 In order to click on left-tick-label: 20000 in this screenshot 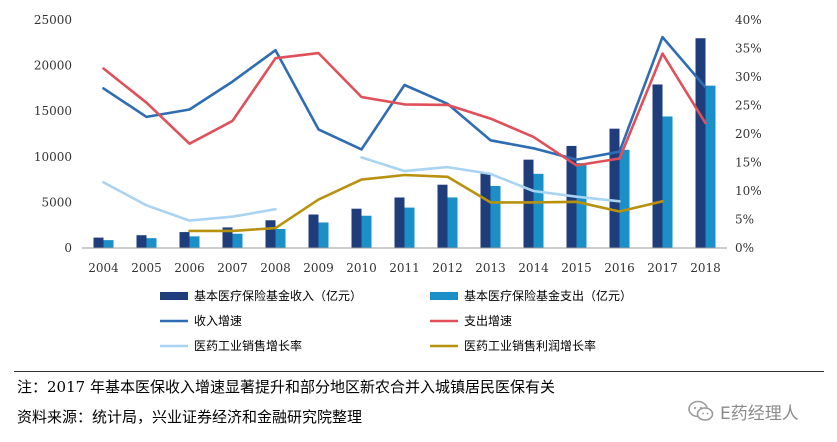, I will do `click(53, 66)`.